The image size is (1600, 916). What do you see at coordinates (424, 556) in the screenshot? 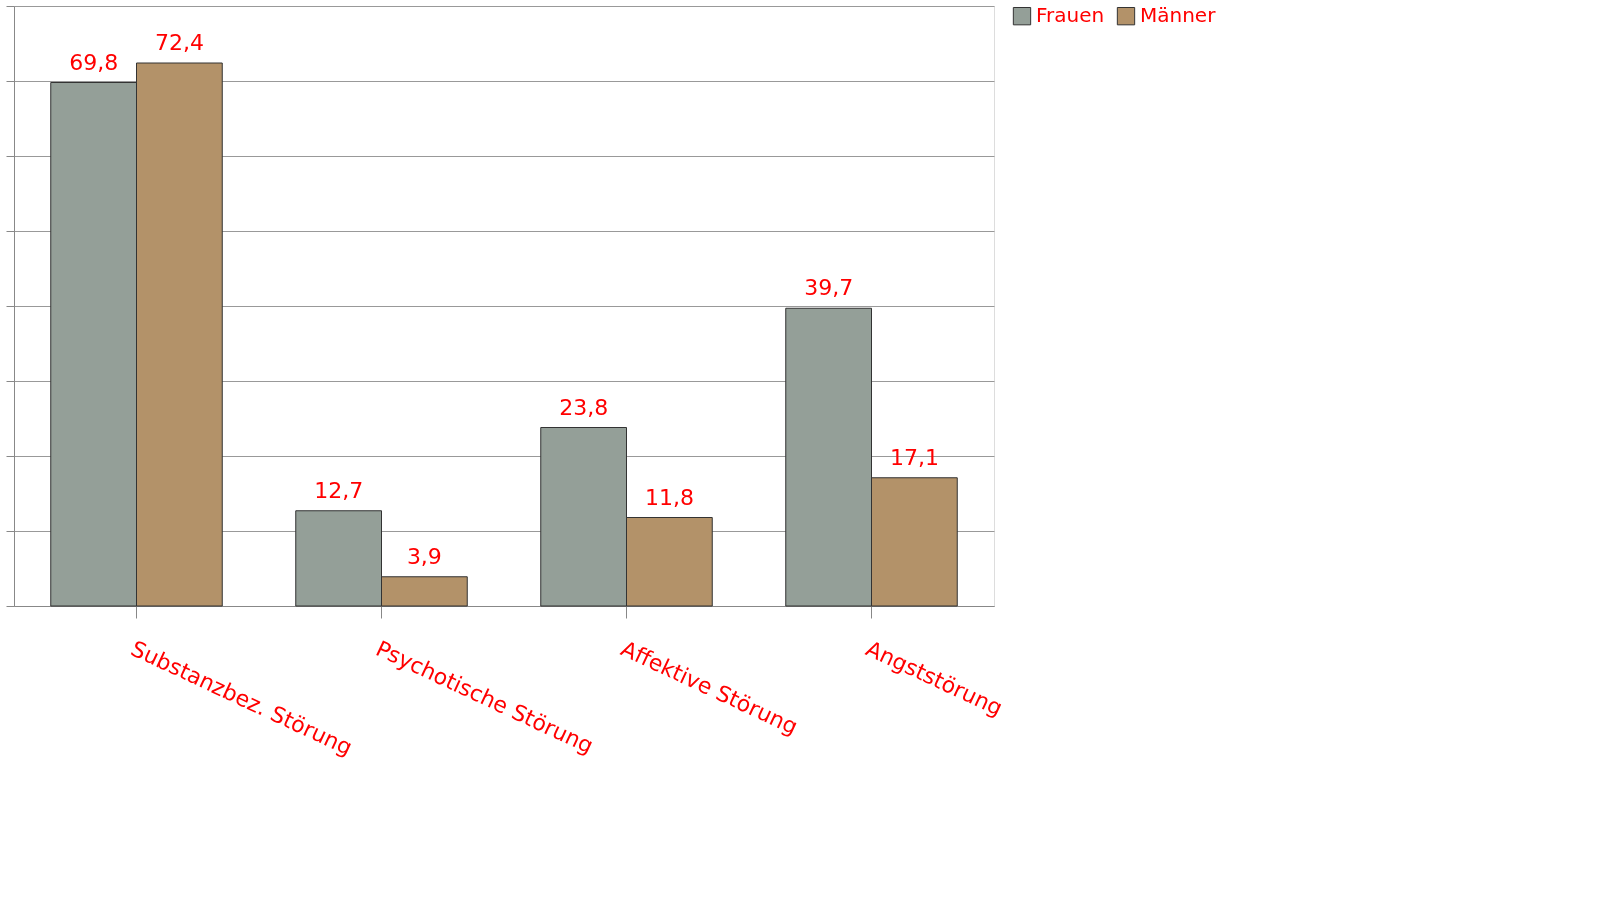
I see `data-label: 3,9` at bounding box center [424, 556].